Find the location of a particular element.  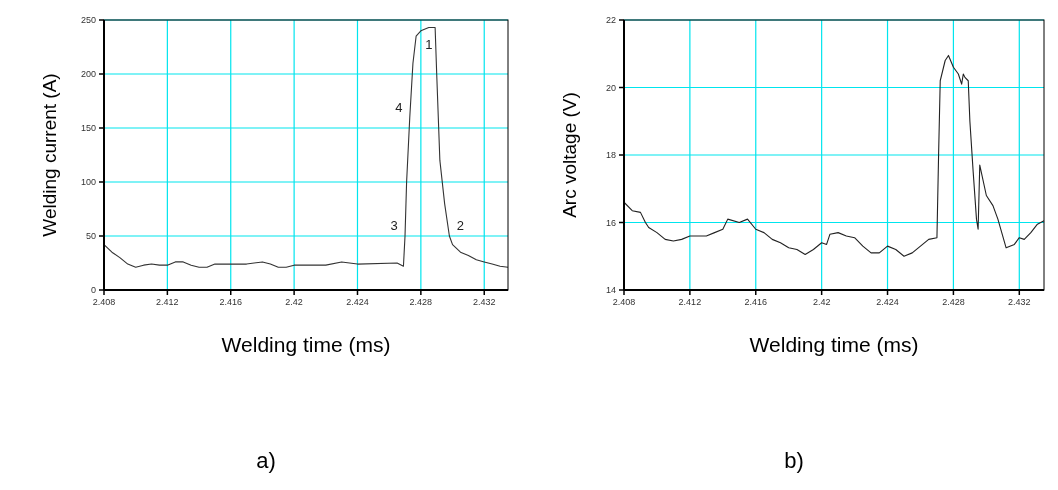

y-axis-title: Arc voltage (V) is located at coordinates (569, 155).